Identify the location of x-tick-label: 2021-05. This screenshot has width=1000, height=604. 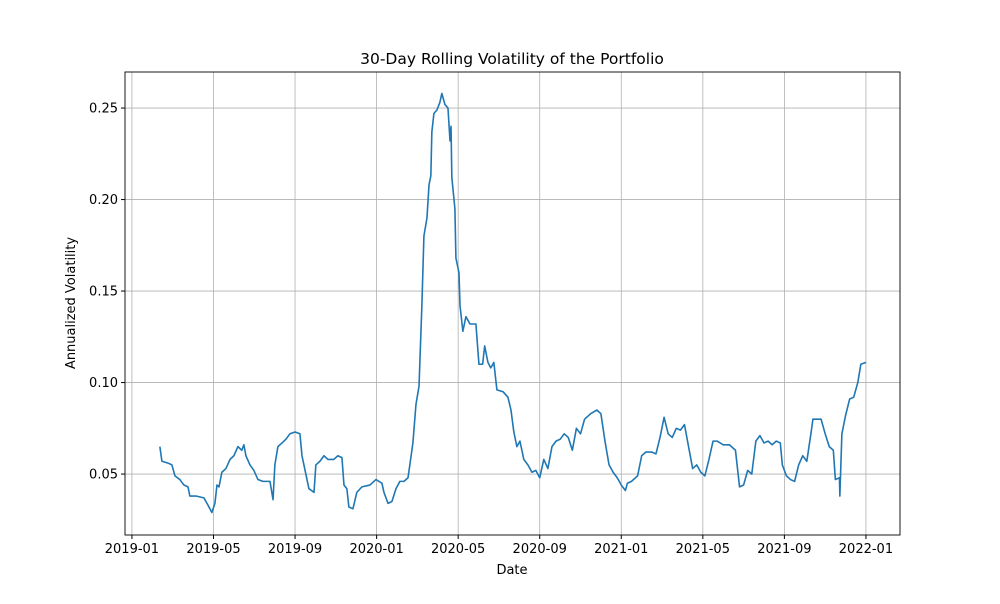
(703, 549).